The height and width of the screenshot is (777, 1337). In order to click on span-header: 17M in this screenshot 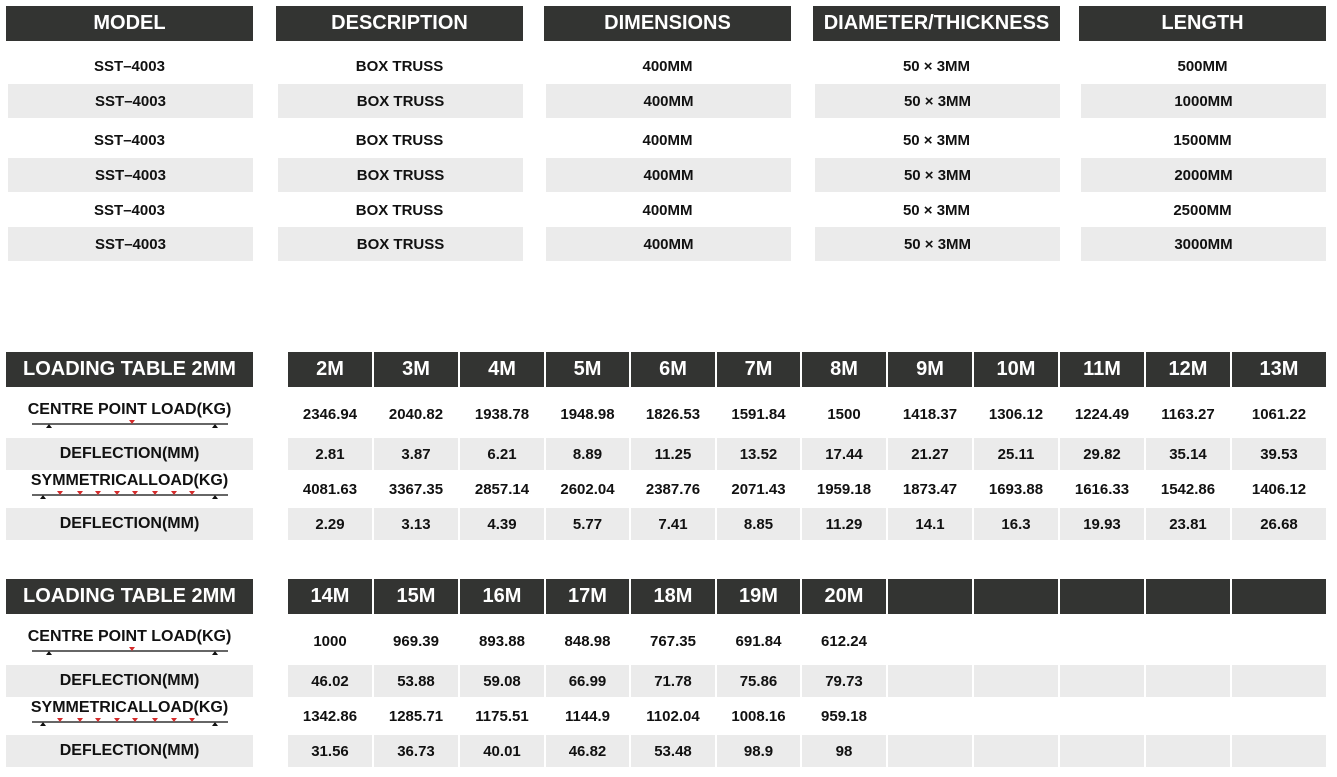, I will do `click(587, 596)`.